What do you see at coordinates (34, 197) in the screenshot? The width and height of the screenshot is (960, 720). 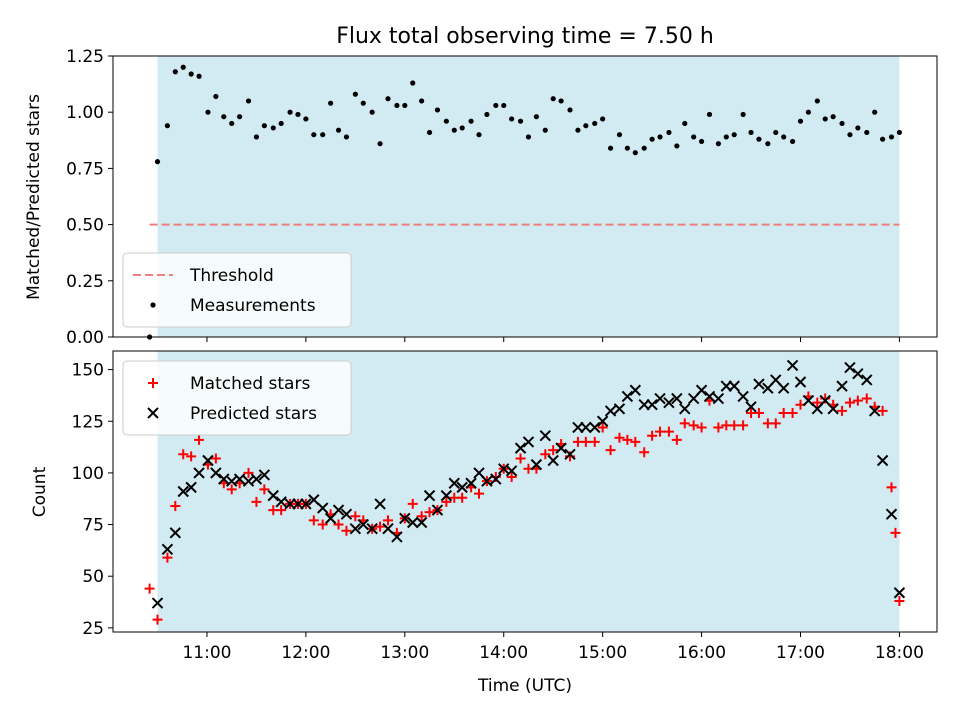 I see `ratio-y-axis-label: Matched/Predicted stars` at bounding box center [34, 197].